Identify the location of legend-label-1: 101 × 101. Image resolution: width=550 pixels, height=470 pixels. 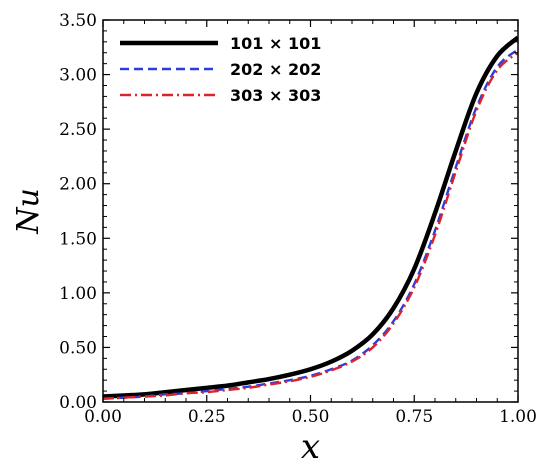
(275, 43).